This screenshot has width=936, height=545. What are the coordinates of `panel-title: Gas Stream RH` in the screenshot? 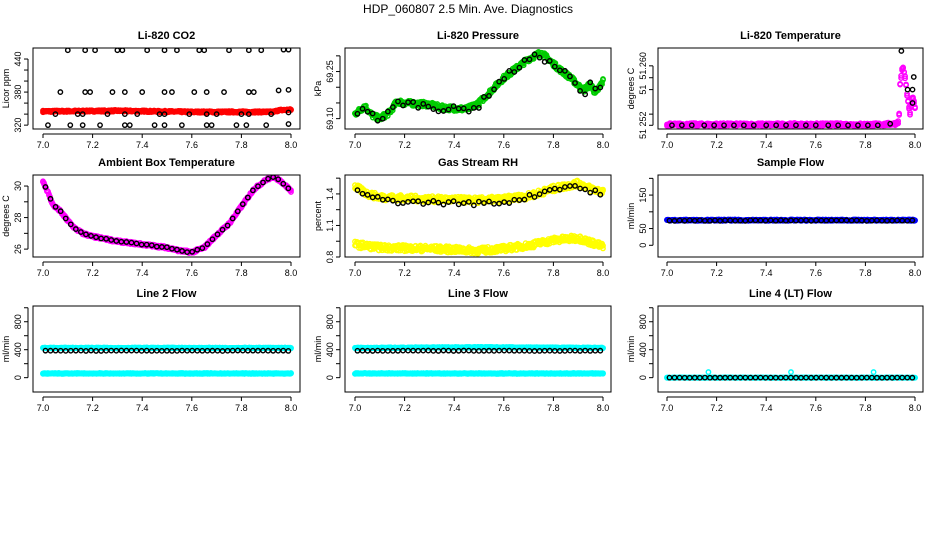 It's located at (478, 163).